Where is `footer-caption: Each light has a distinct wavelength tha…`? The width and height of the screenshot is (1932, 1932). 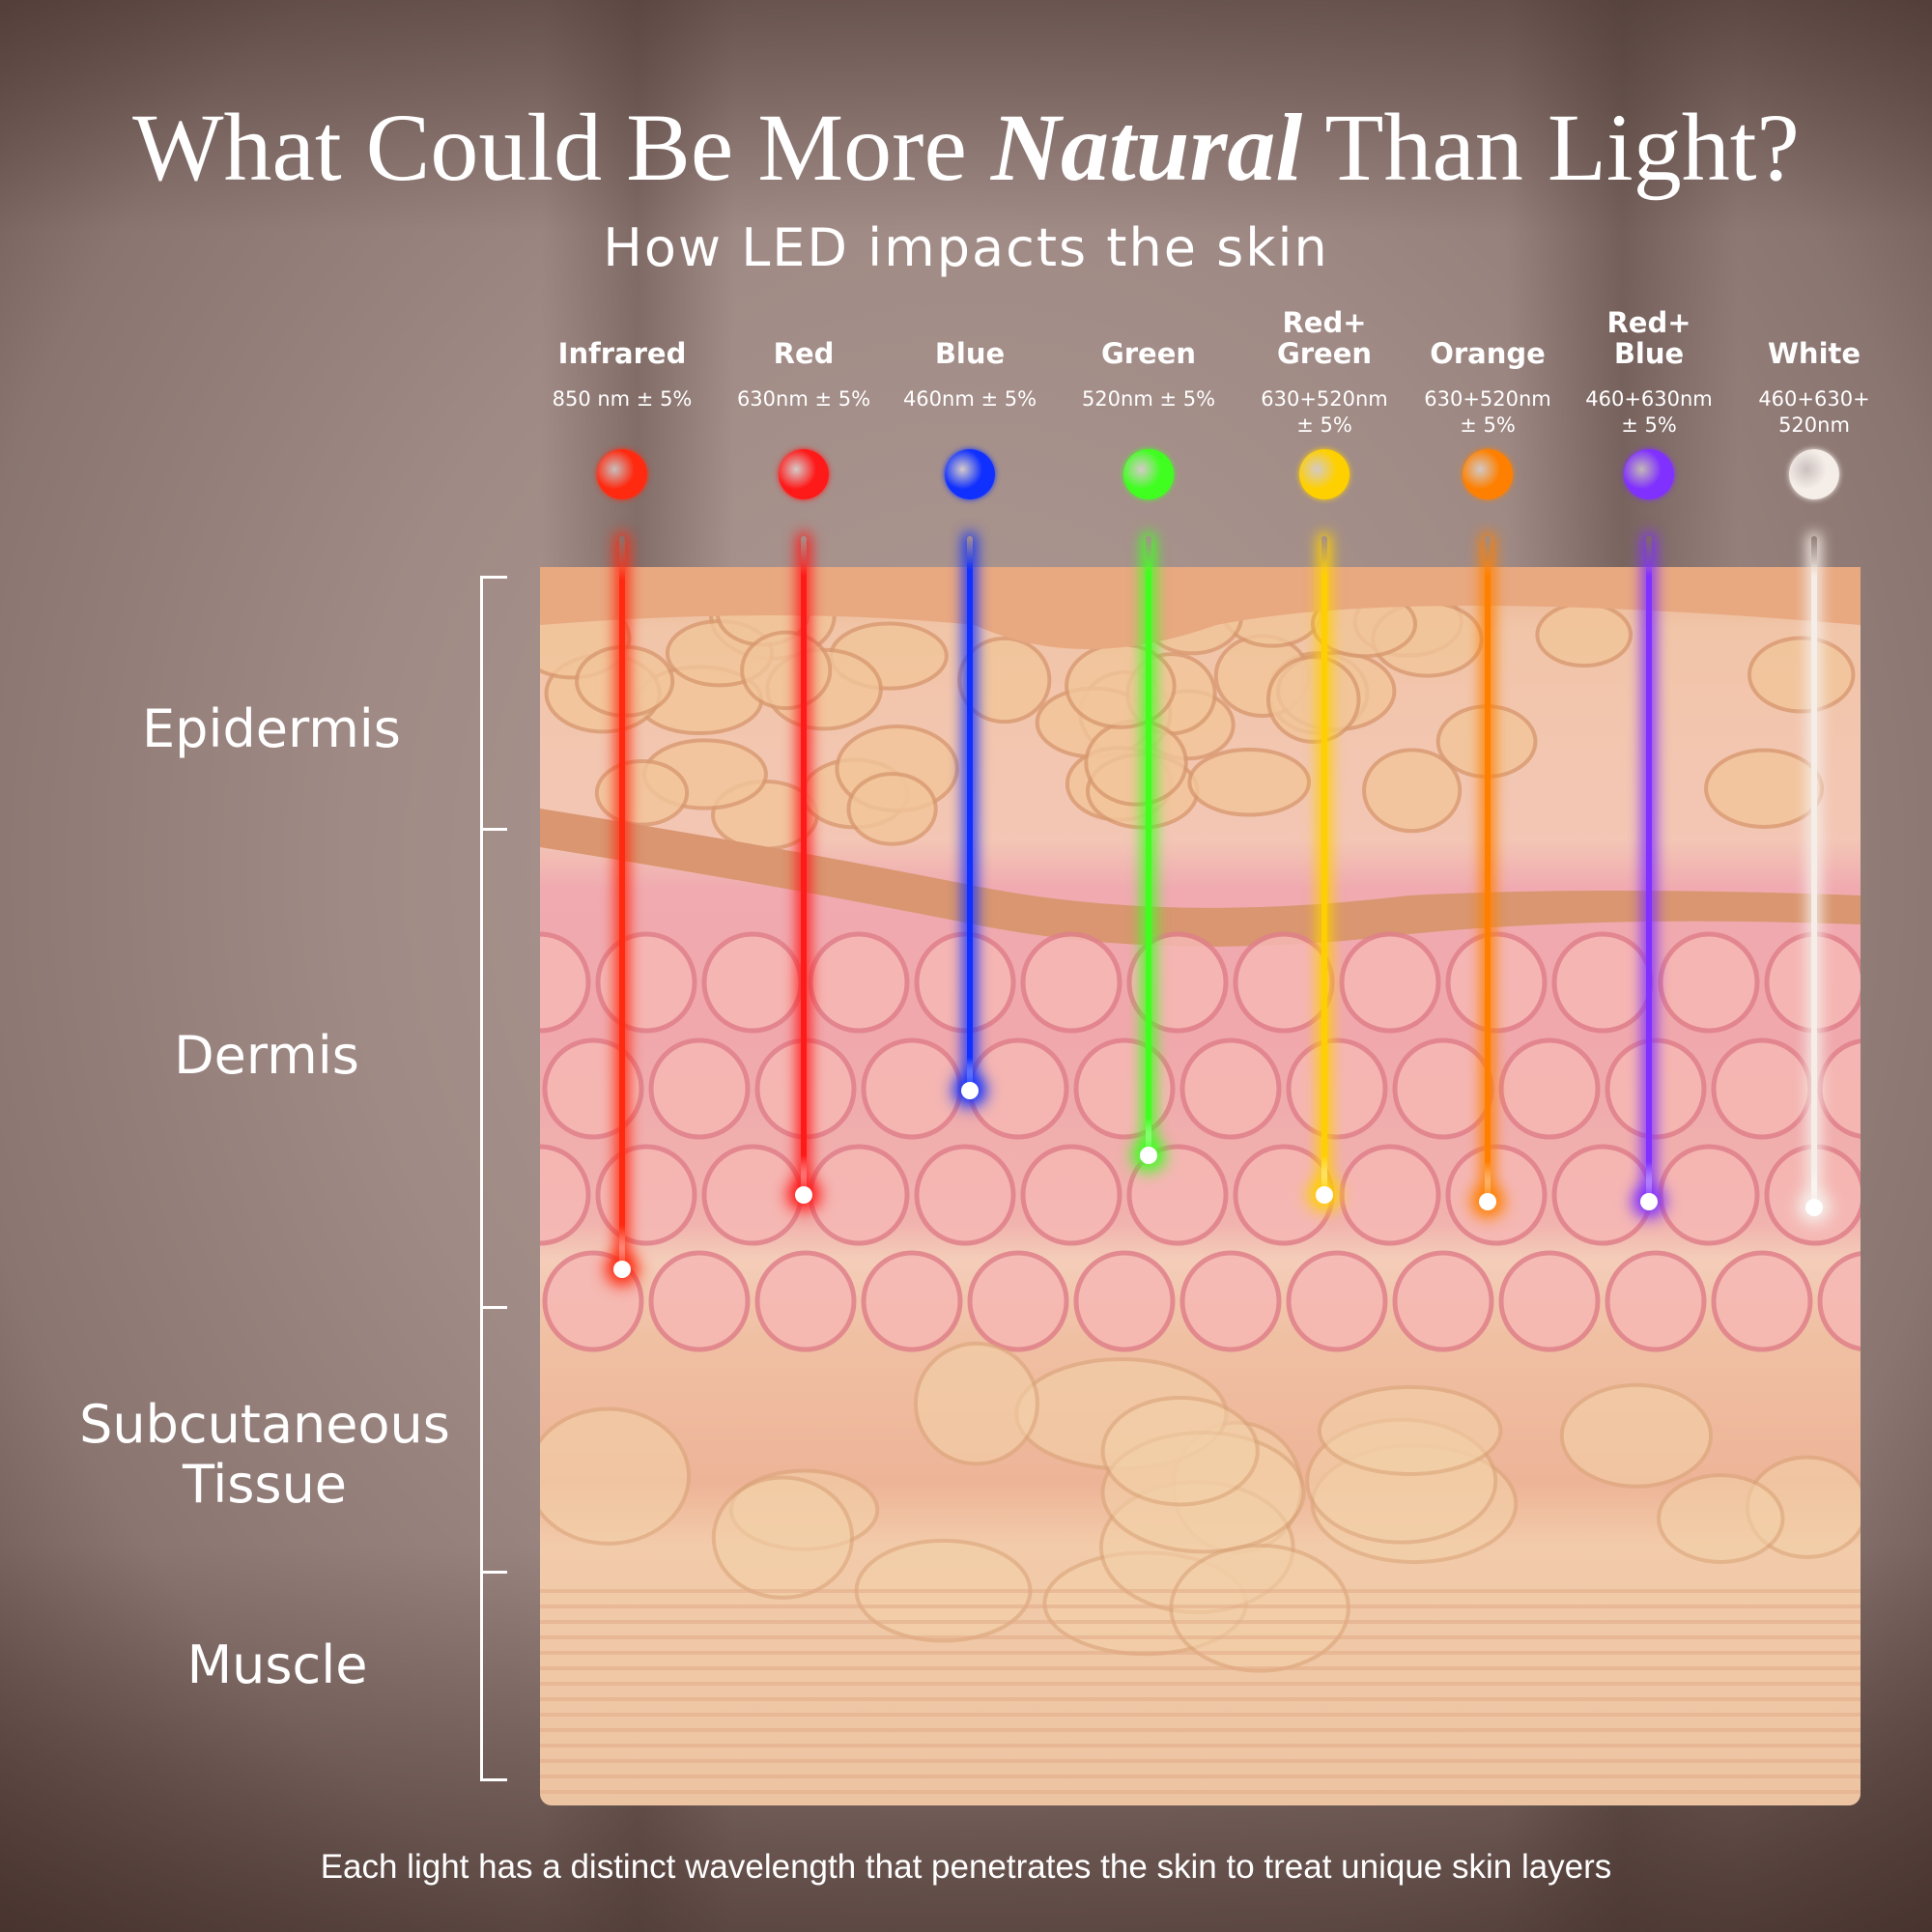 footer-caption: Each light has a distinct wavelength tha… is located at coordinates (966, 1867).